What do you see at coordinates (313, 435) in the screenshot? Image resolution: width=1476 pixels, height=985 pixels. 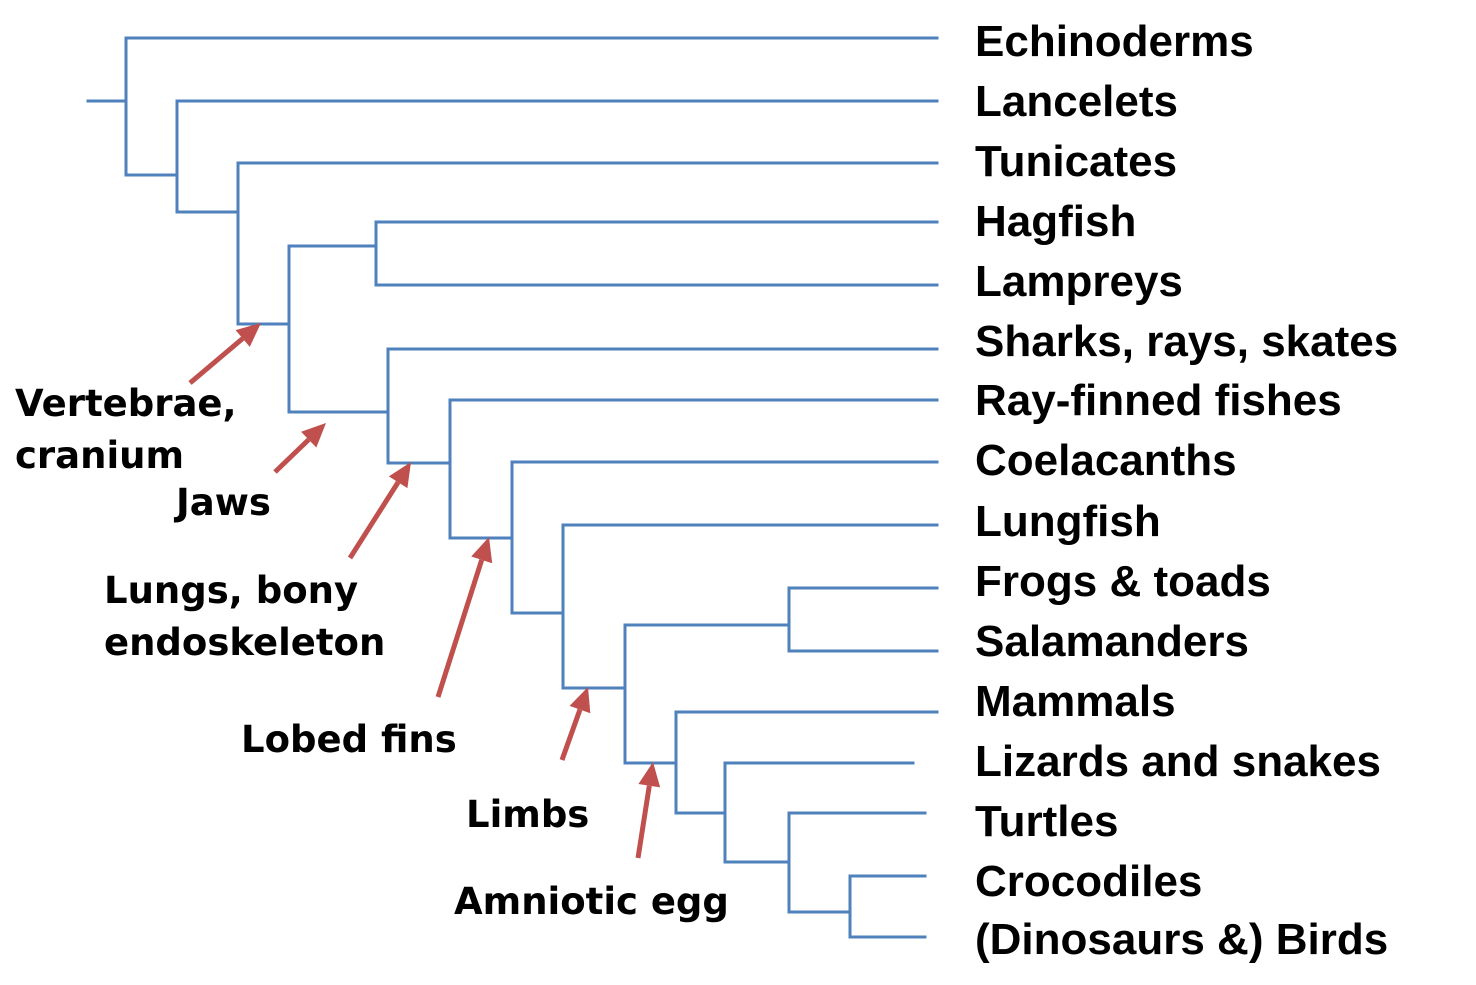 I see `arrow-jaws-head` at bounding box center [313, 435].